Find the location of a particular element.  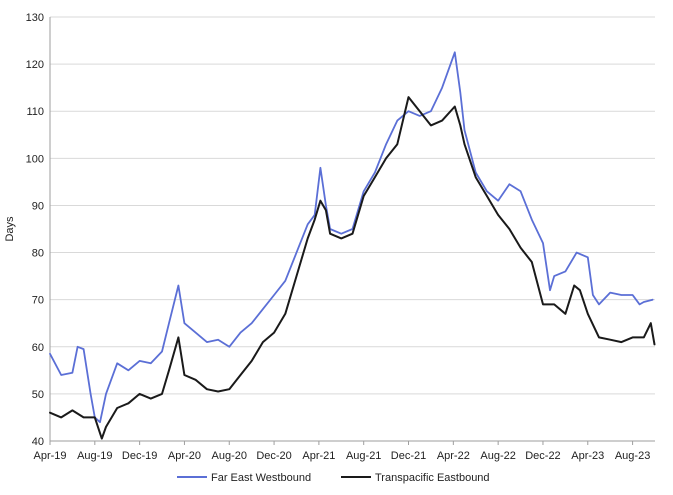

y-tick-label: 80 is located at coordinates (38, 254).